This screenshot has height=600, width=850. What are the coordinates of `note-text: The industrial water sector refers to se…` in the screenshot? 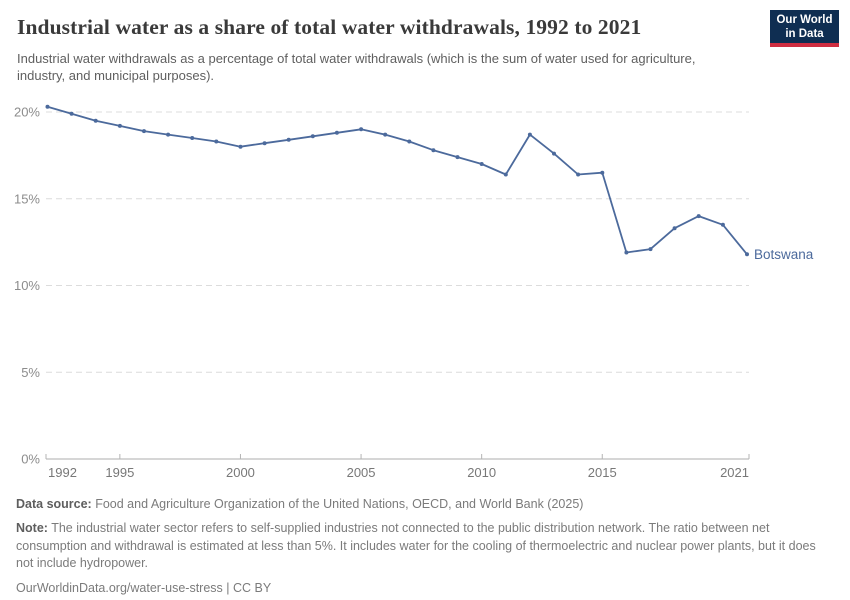 It's located at (416, 545).